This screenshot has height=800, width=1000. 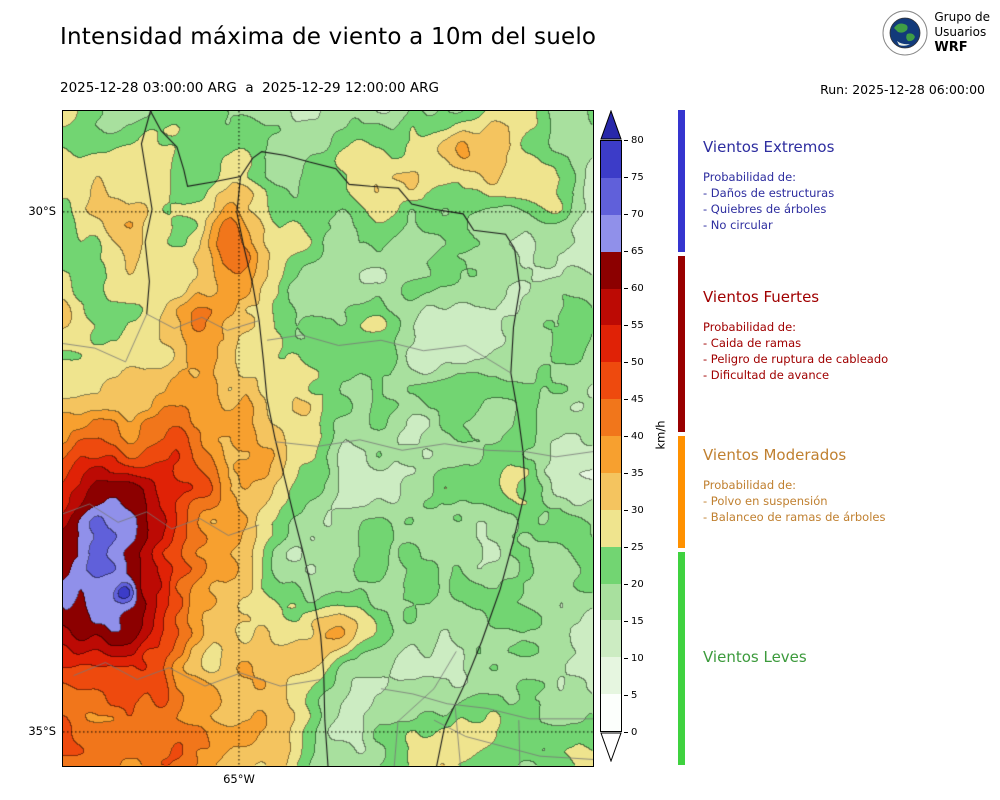 What do you see at coordinates (42, 731) in the screenshot?
I see `axis-label-lat-35s: 35°S` at bounding box center [42, 731].